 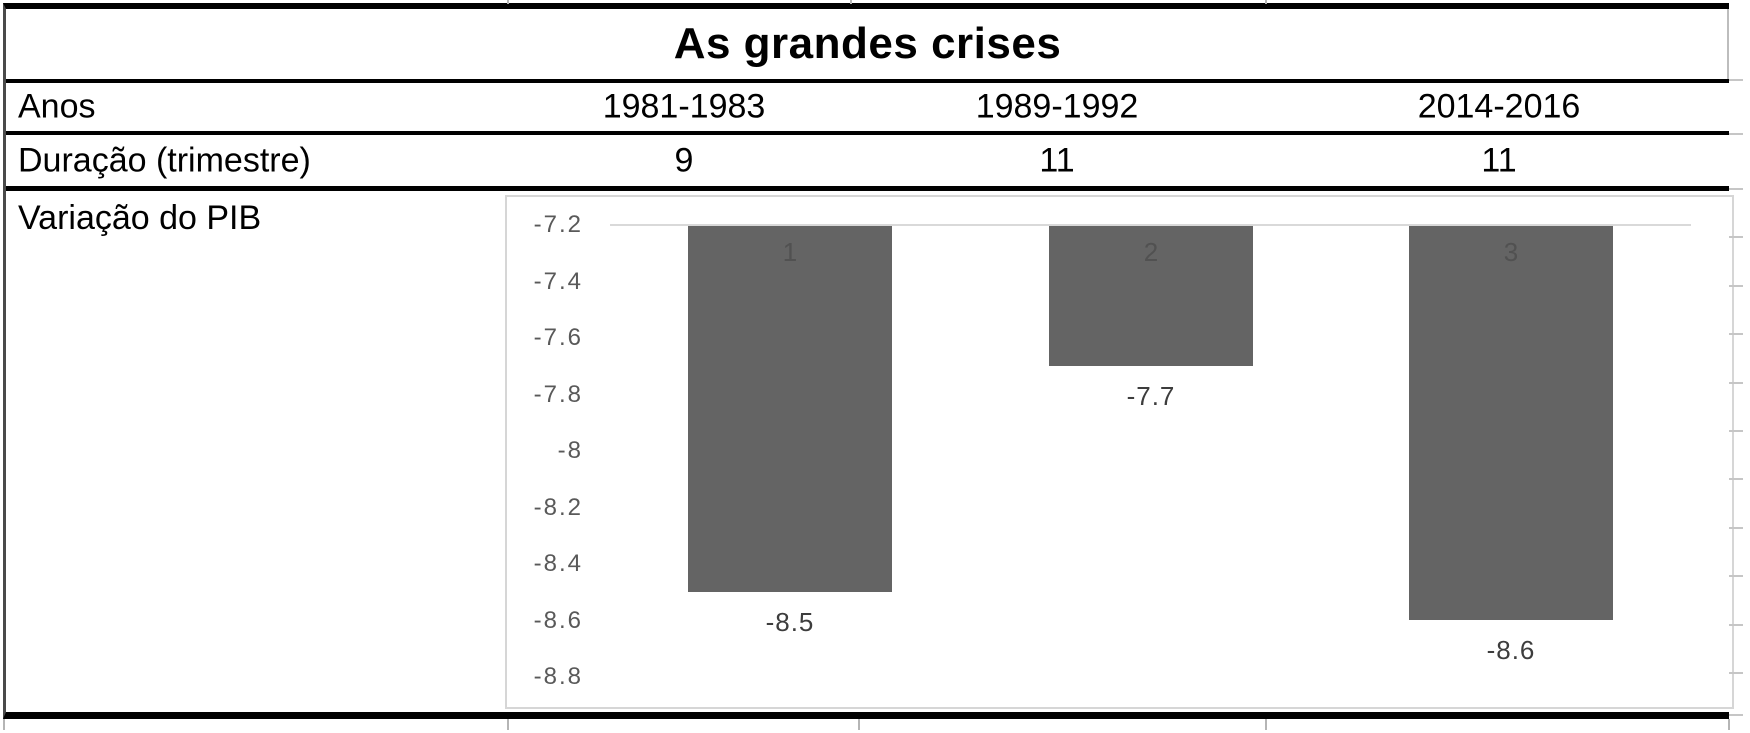 I want to click on row-label-duracao: Duração (trimestre), so click(x=164, y=160).